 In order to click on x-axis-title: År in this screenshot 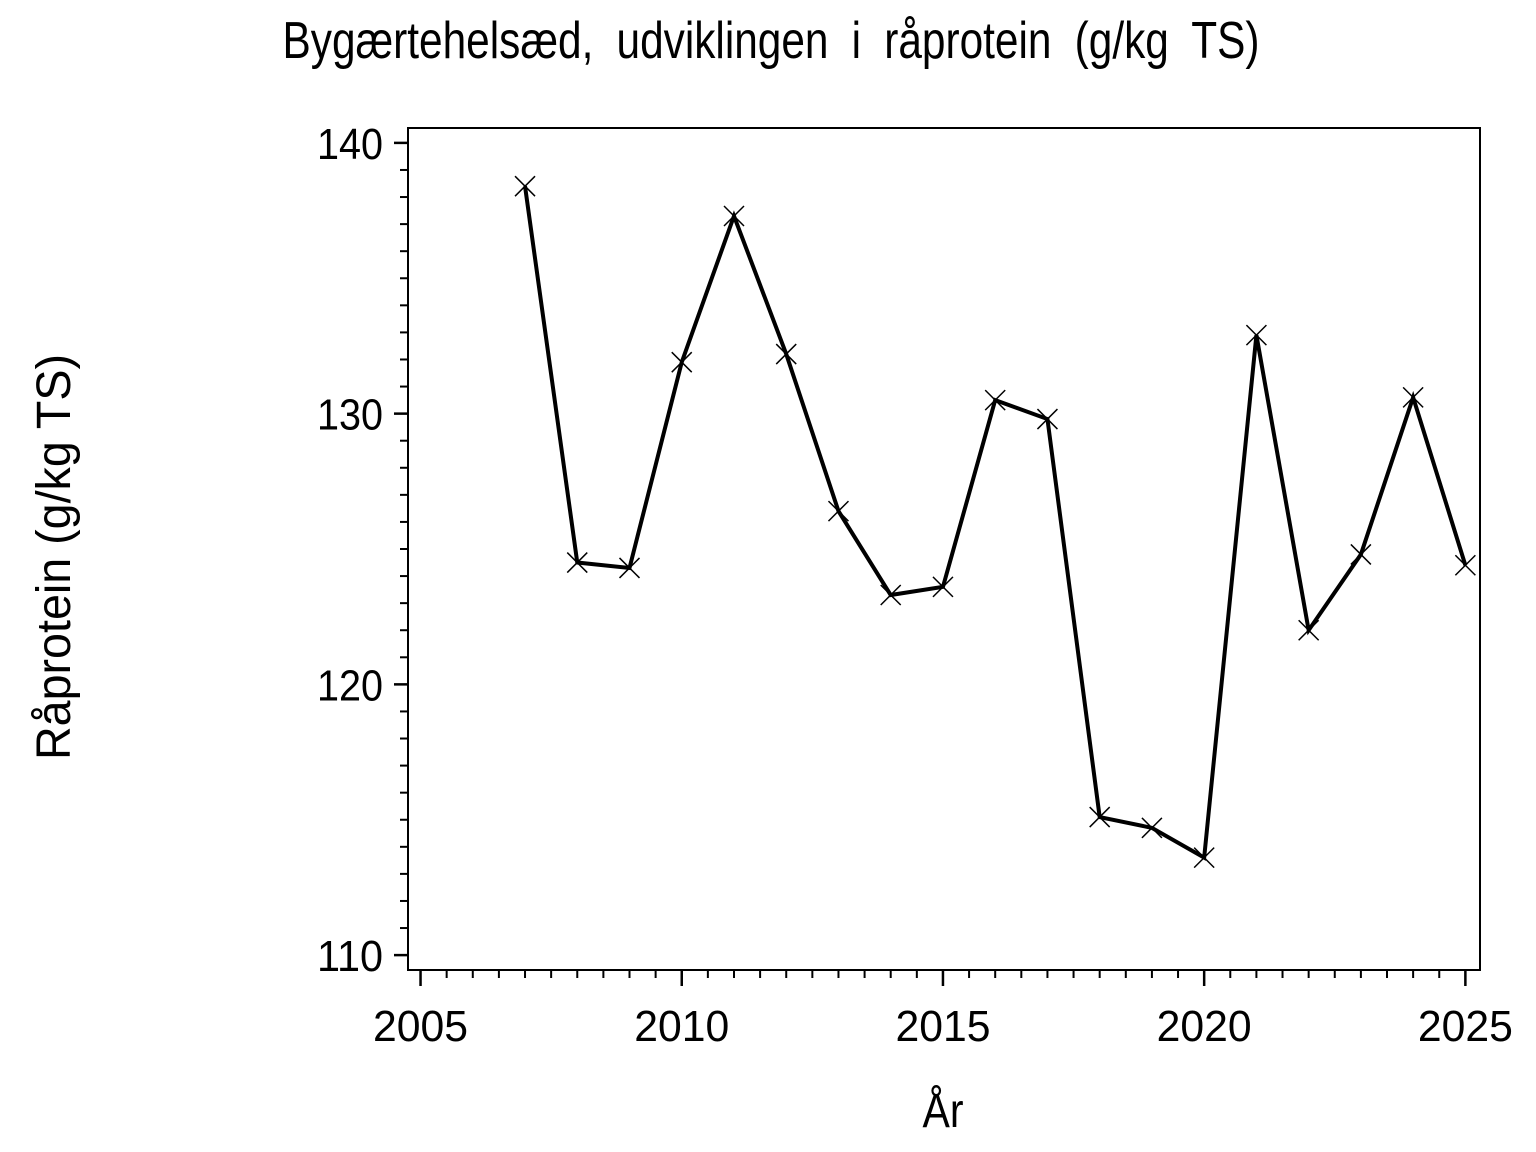, I will do `click(943, 1111)`.